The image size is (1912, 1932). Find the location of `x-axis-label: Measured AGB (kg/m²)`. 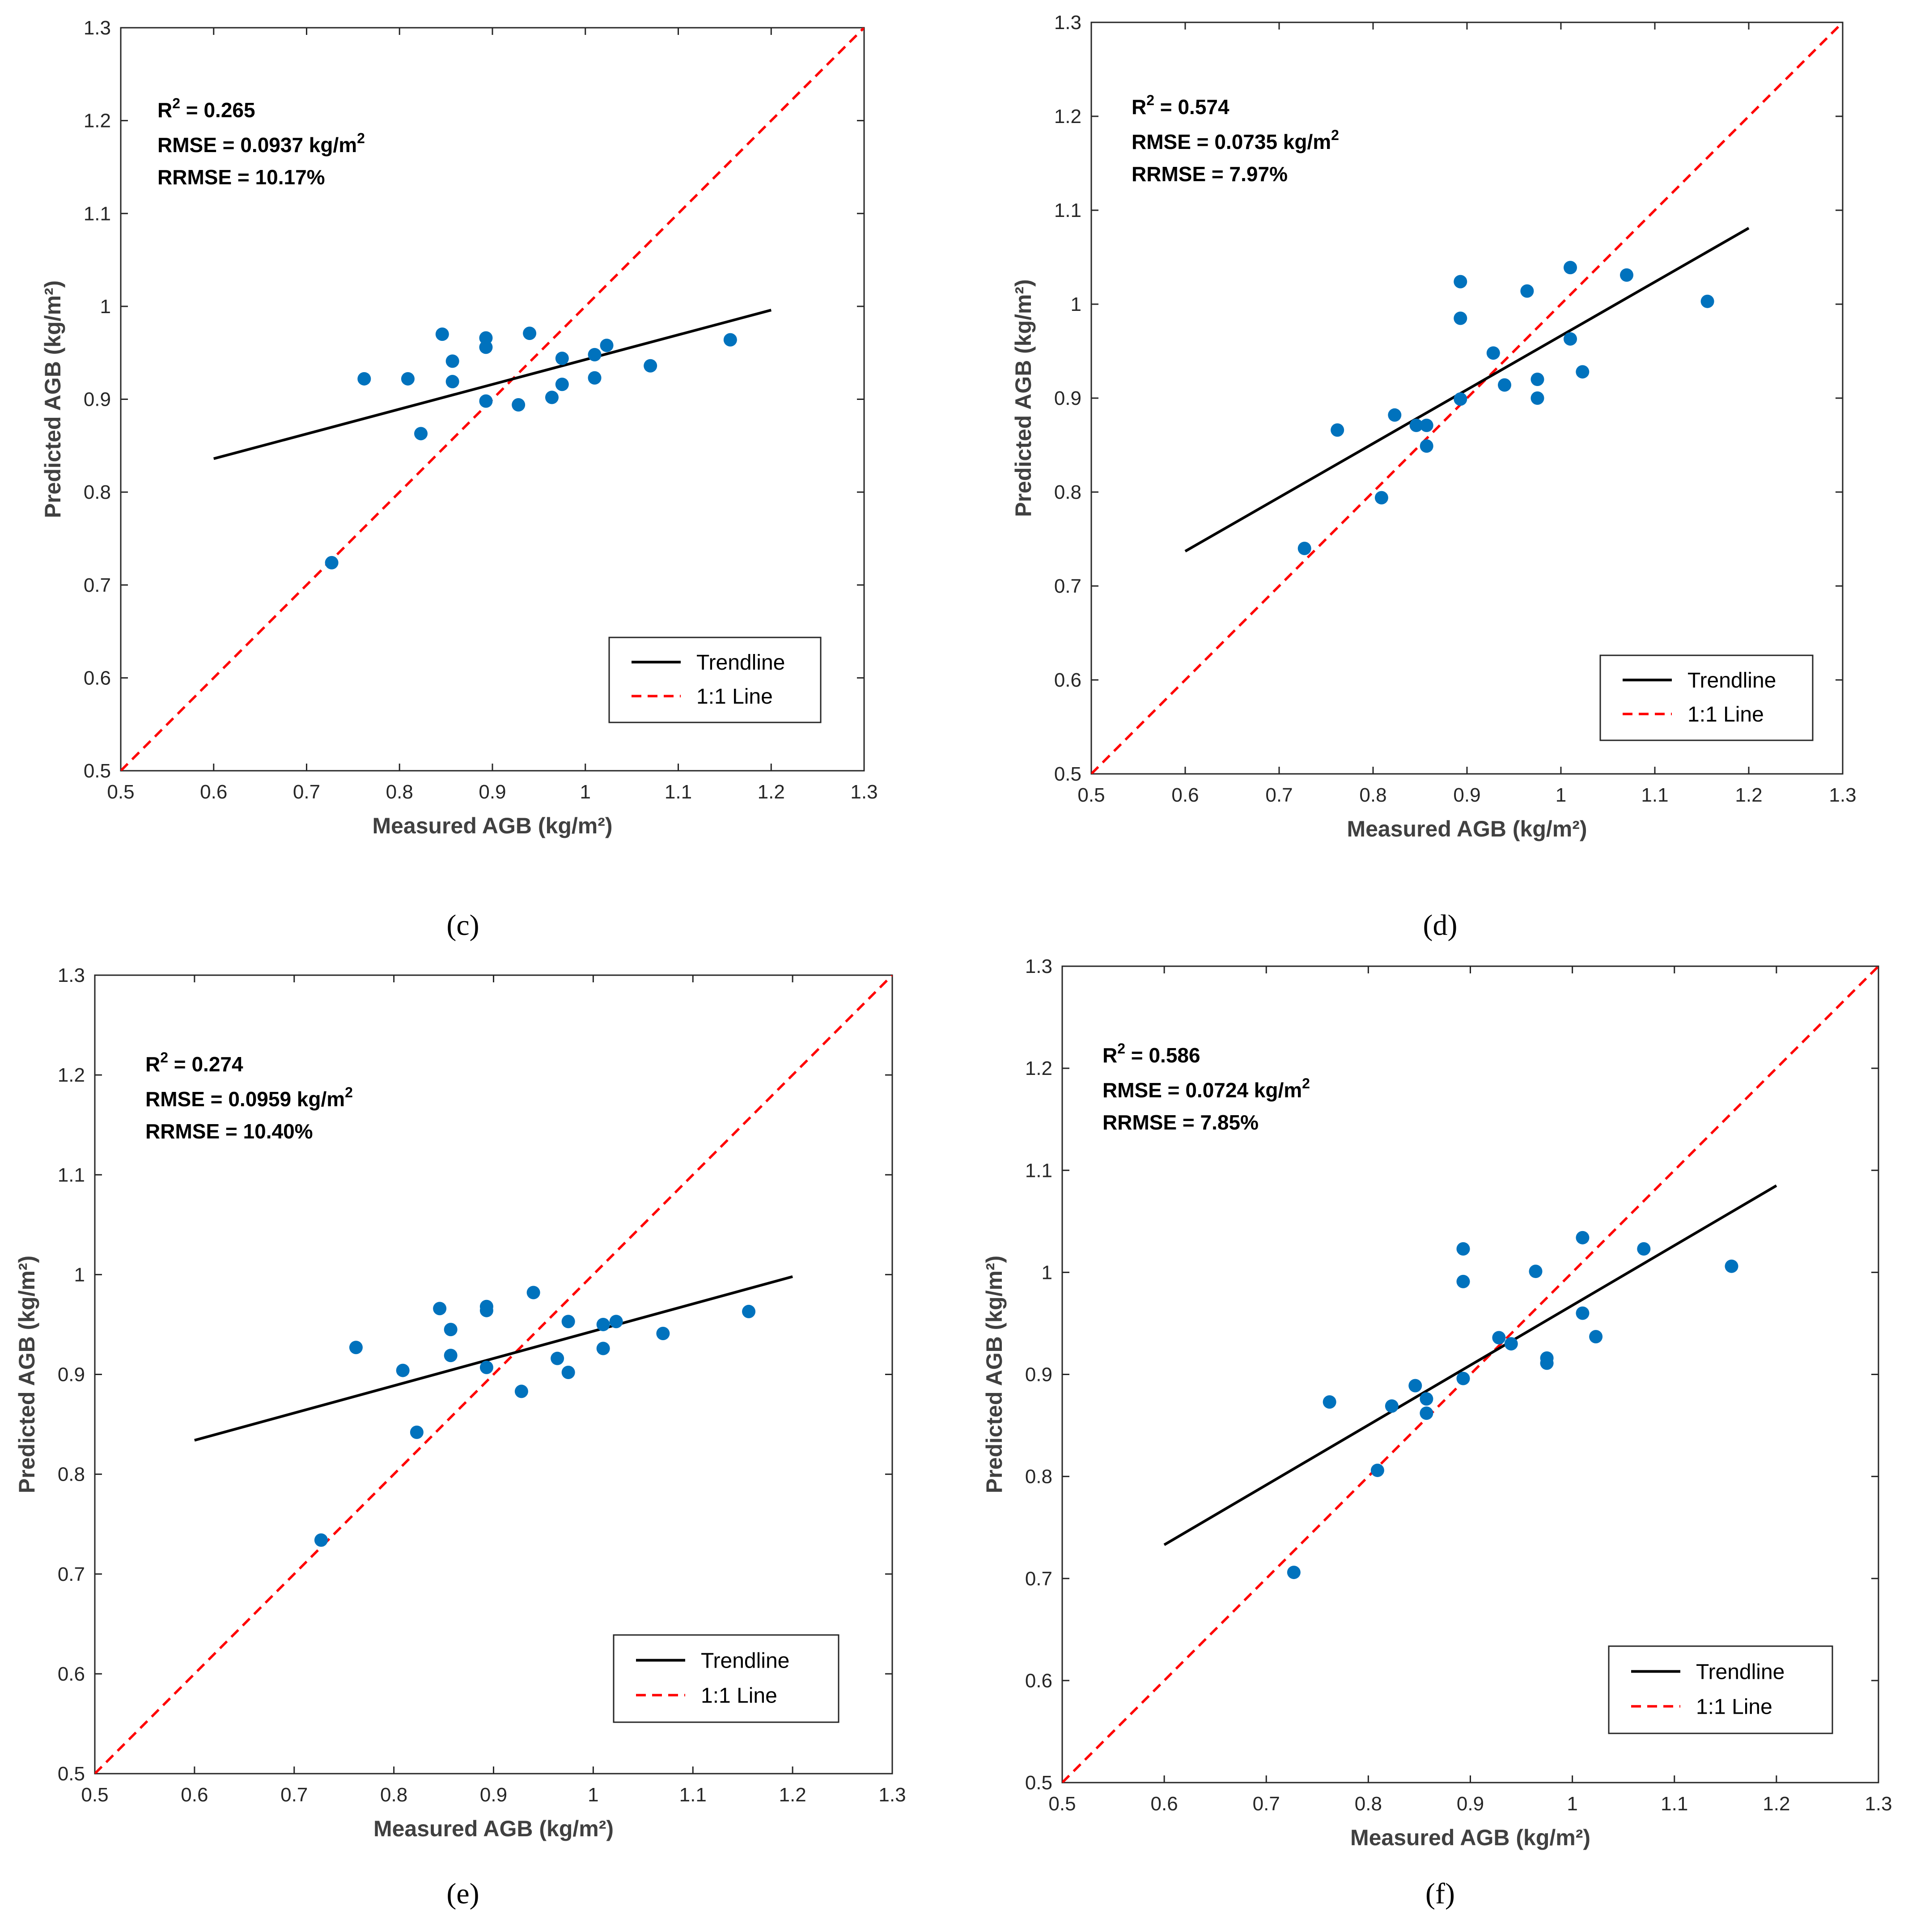

x-axis-label: Measured AGB (kg/m²) is located at coordinates (1470, 1837).